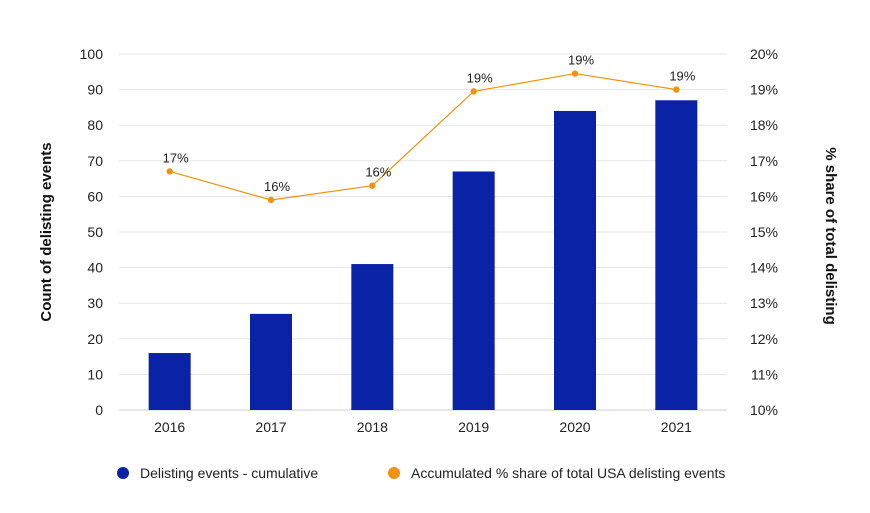 This screenshot has width=870, height=513. What do you see at coordinates (95, 196) in the screenshot?
I see `y-tick-label: 60` at bounding box center [95, 196].